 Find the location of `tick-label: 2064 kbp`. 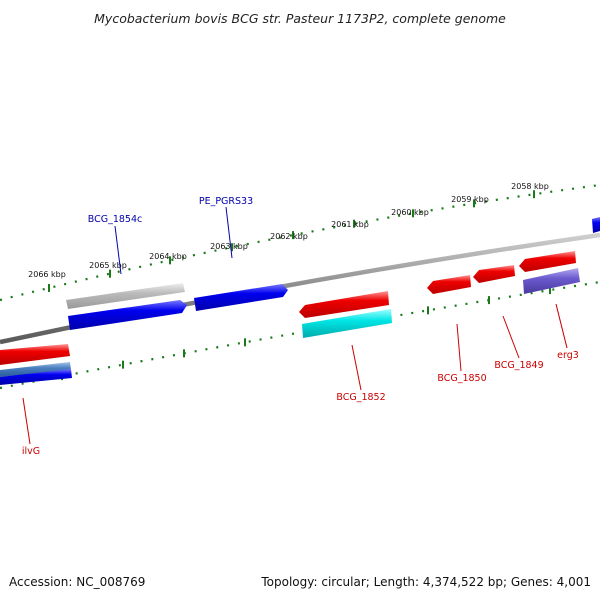

tick-label: 2064 kbp is located at coordinates (168, 256).